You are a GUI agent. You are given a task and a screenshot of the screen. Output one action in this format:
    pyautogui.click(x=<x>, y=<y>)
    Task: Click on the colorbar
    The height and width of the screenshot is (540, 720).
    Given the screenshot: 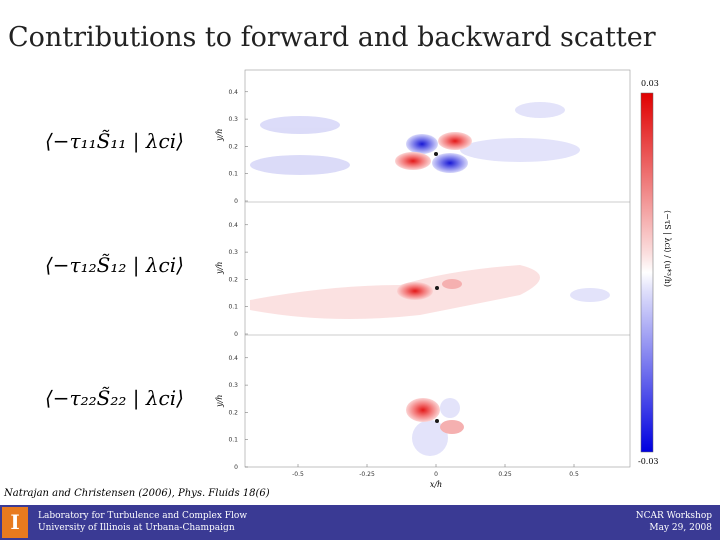 What is the action you would take?
    pyautogui.click(x=647, y=272)
    